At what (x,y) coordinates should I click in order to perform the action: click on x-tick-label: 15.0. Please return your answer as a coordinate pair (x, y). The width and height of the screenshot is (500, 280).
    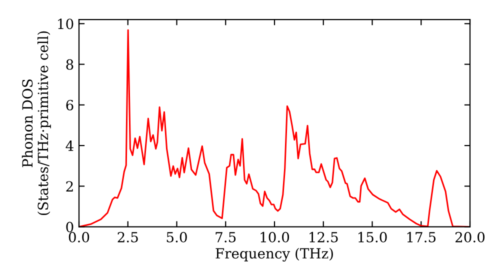
    Looking at the image, I should click on (372, 237).